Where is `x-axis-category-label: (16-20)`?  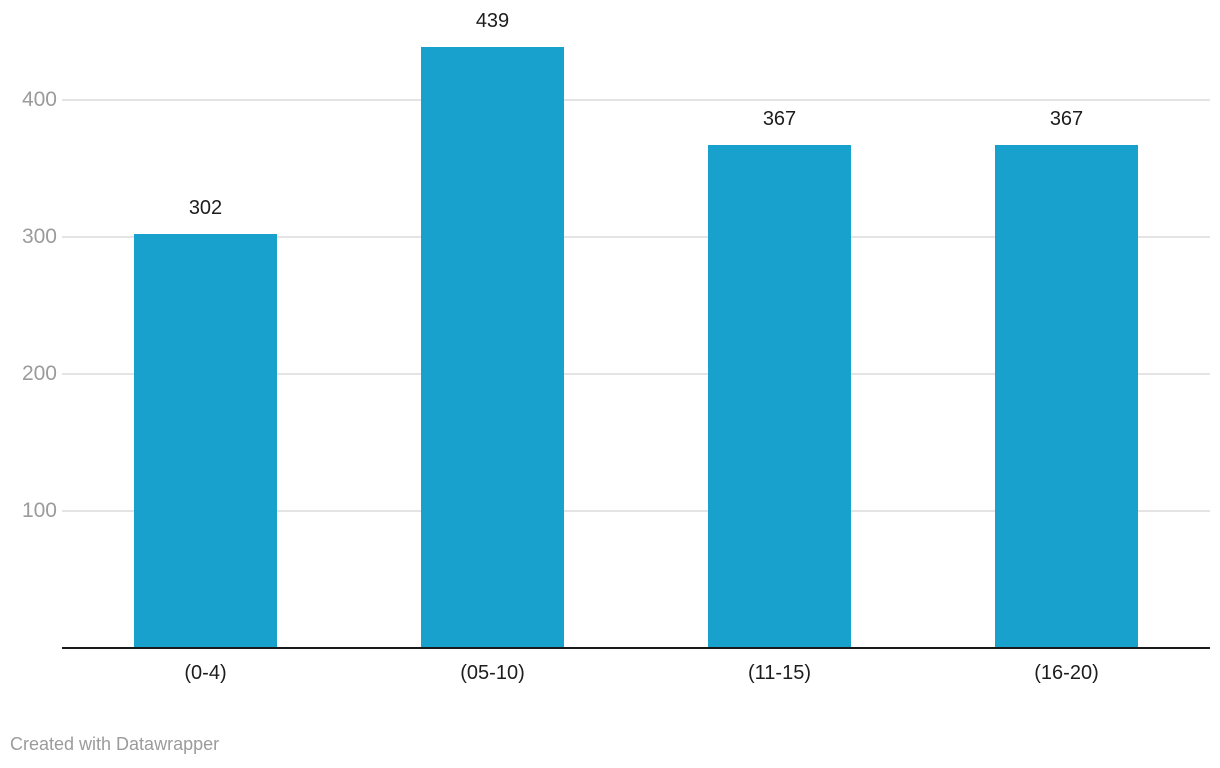 x-axis-category-label: (16-20) is located at coordinates (1066, 673).